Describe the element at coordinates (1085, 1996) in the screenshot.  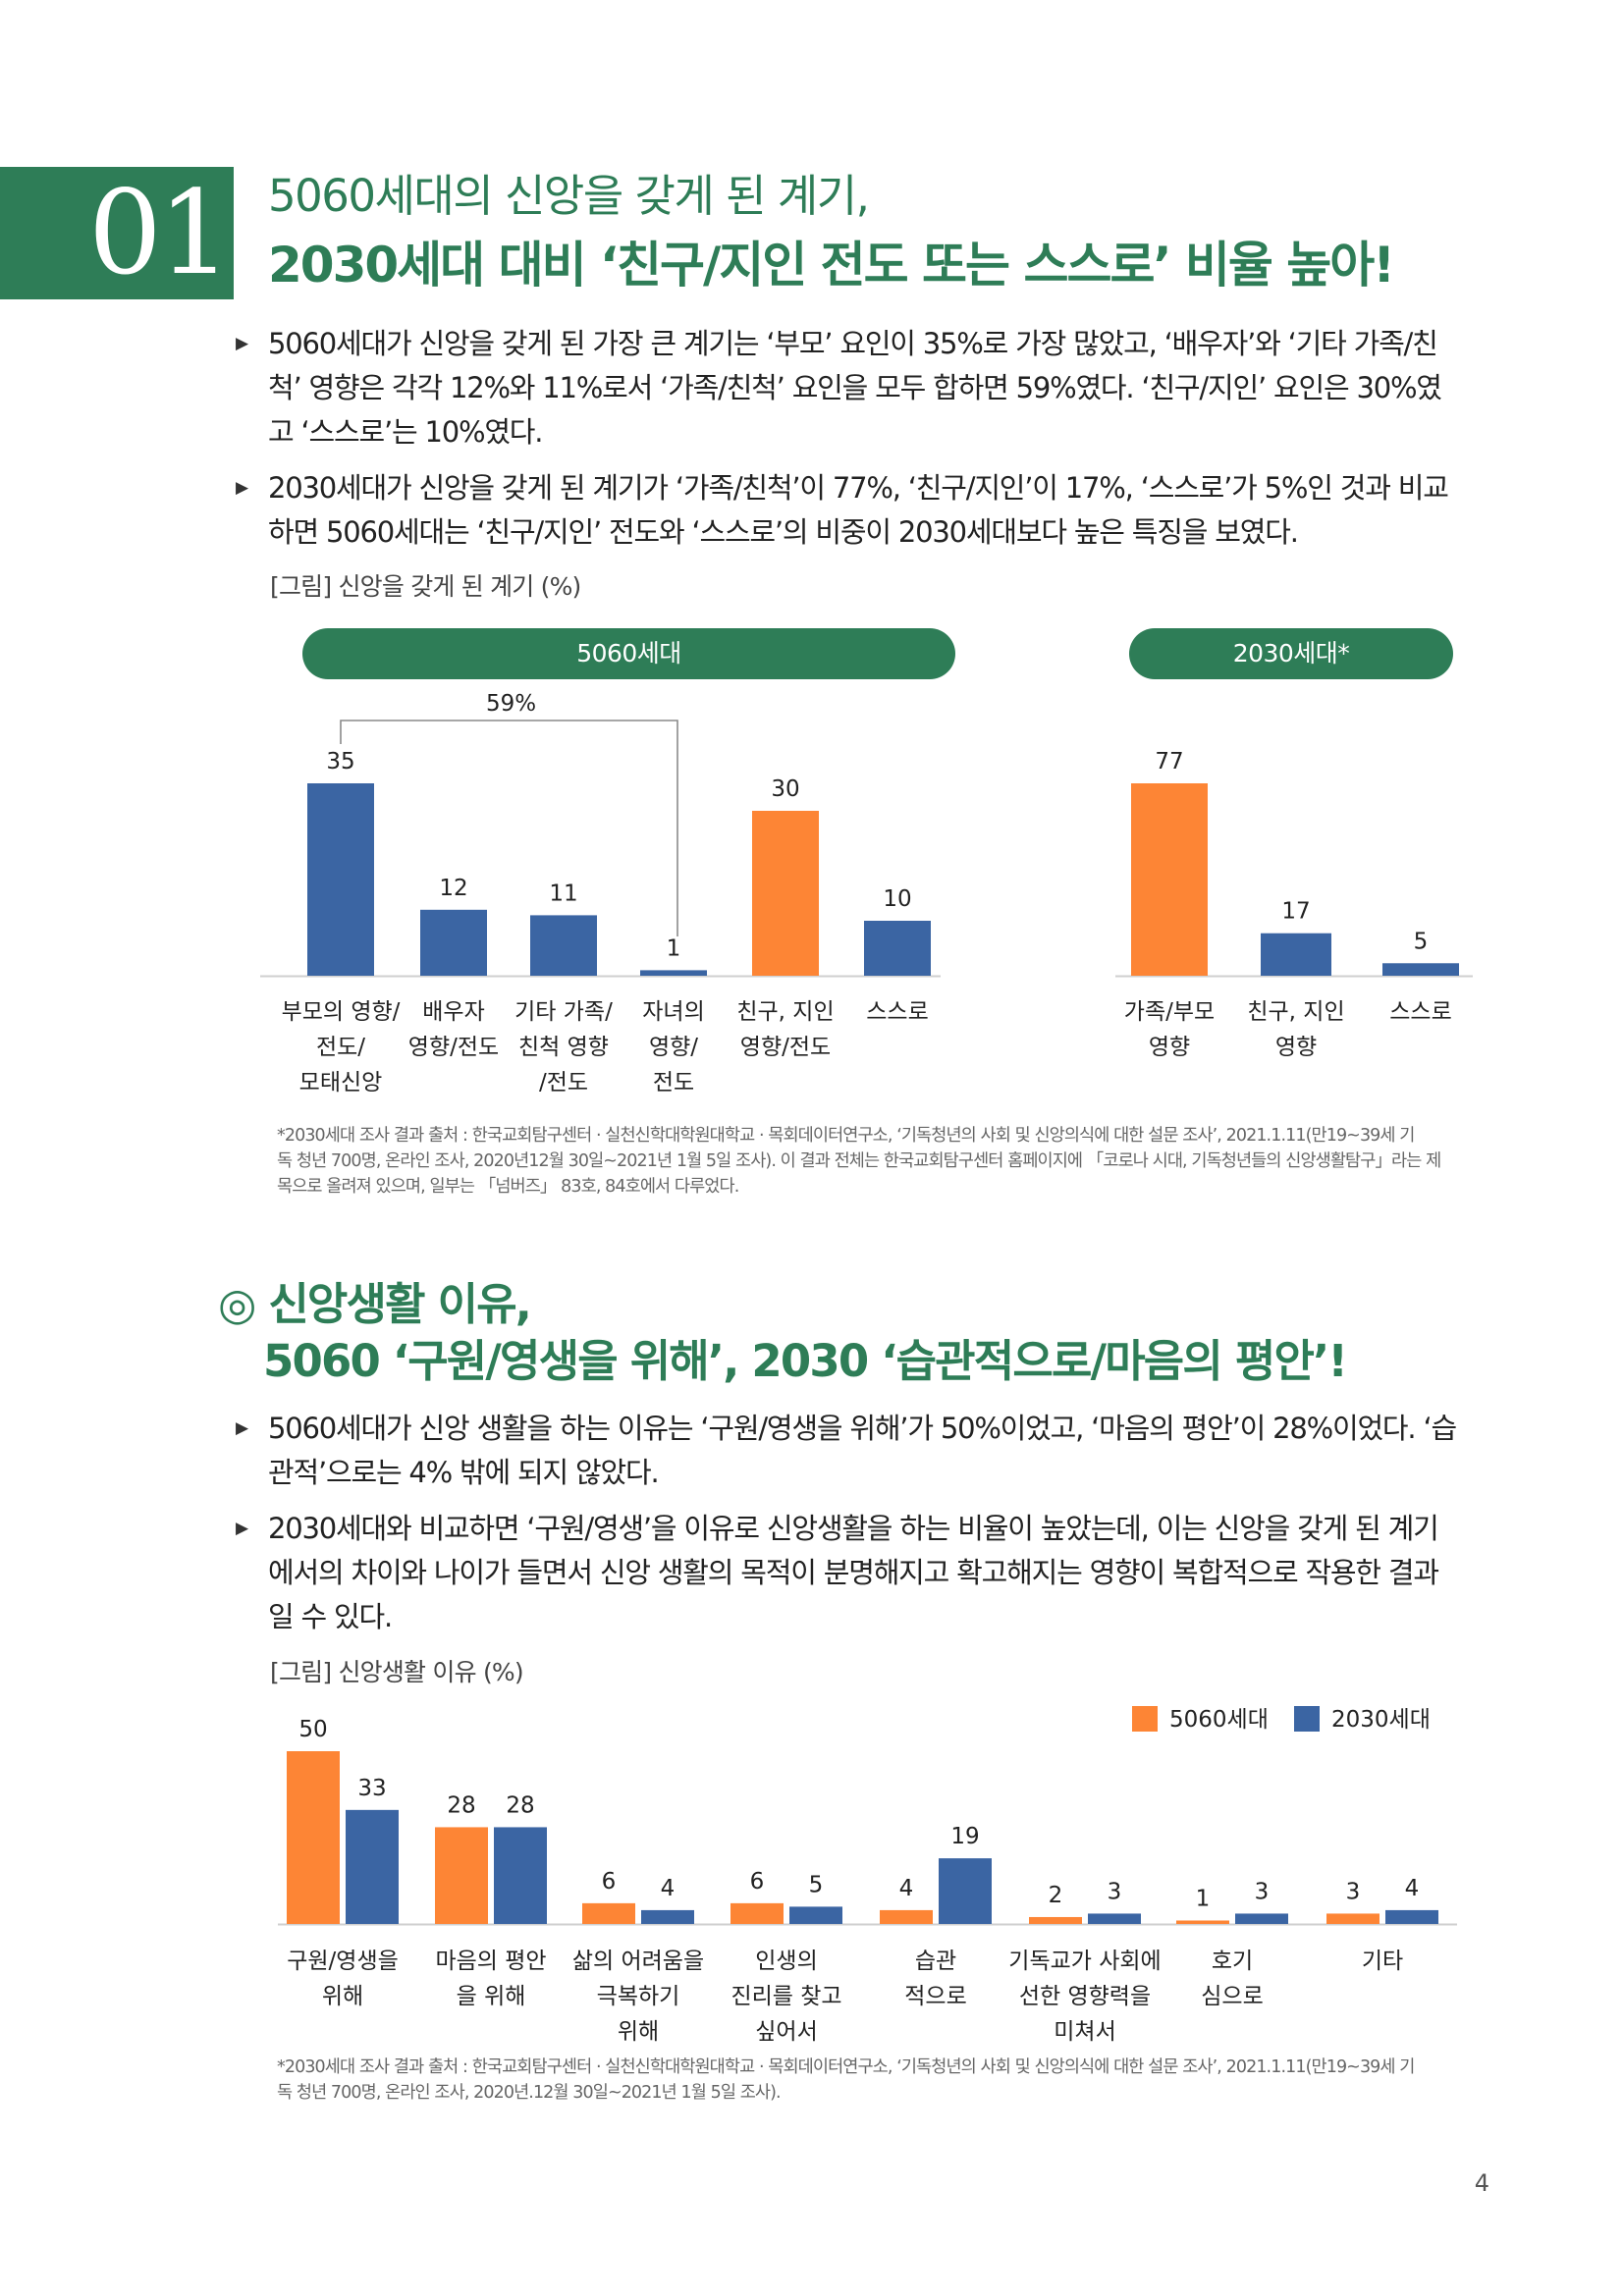
I see `category-label: 선한 영향력을` at that location.